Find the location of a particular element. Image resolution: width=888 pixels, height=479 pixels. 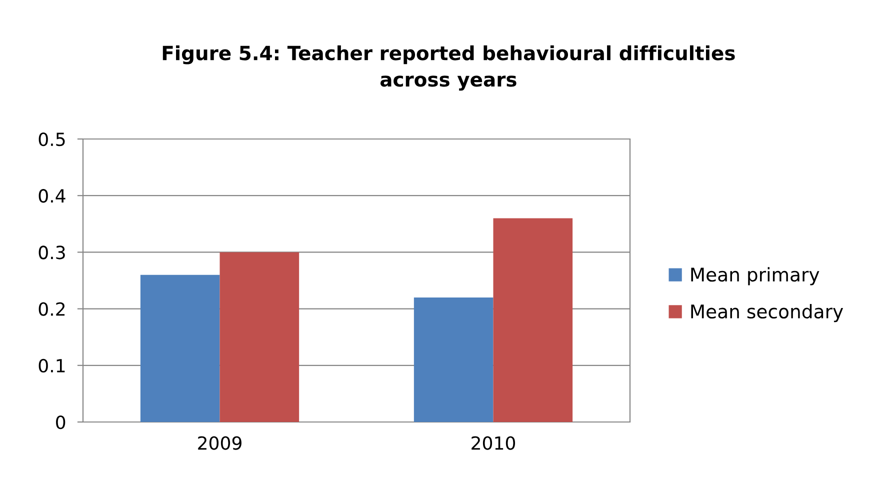

y-tick-label: 0.5 is located at coordinates (51, 139).